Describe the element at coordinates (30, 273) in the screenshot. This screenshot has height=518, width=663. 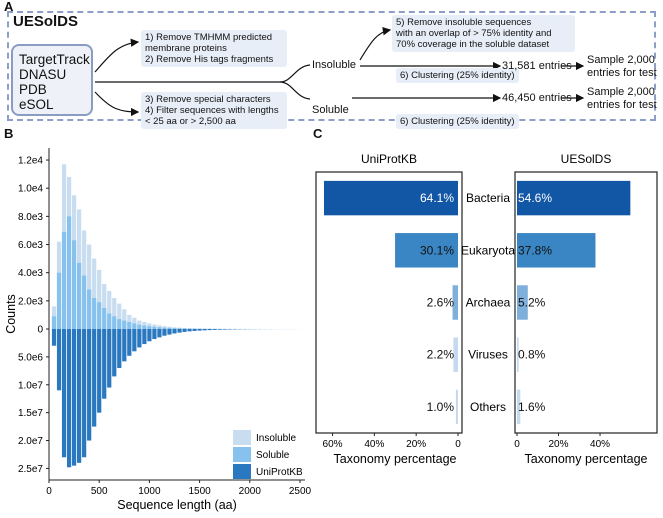
I see `y-tick-label: 4.0e3` at that location.